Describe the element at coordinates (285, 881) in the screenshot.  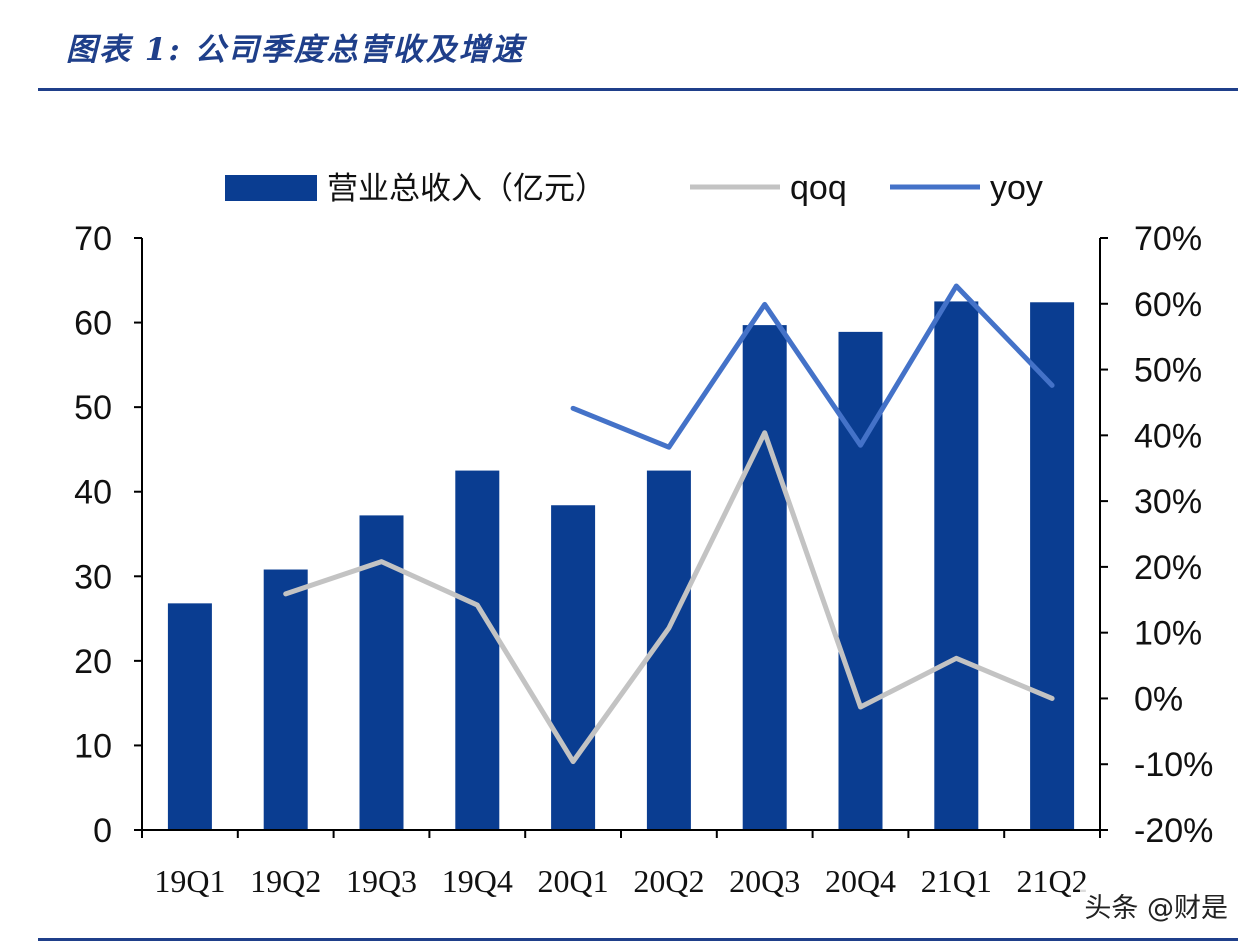
I see `x-tick-label: 19Q2` at that location.